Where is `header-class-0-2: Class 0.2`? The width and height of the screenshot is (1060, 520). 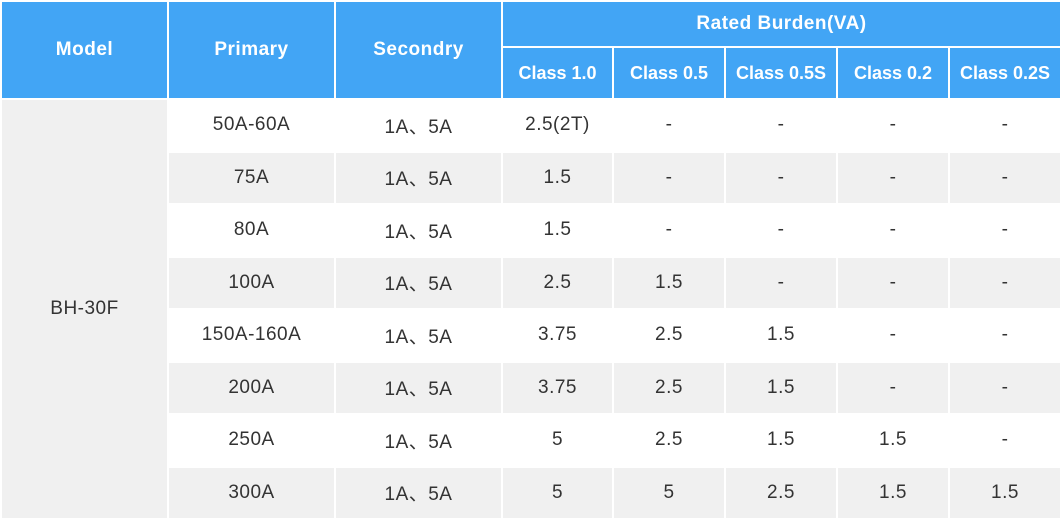 header-class-0-2: Class 0.2 is located at coordinates (893, 73).